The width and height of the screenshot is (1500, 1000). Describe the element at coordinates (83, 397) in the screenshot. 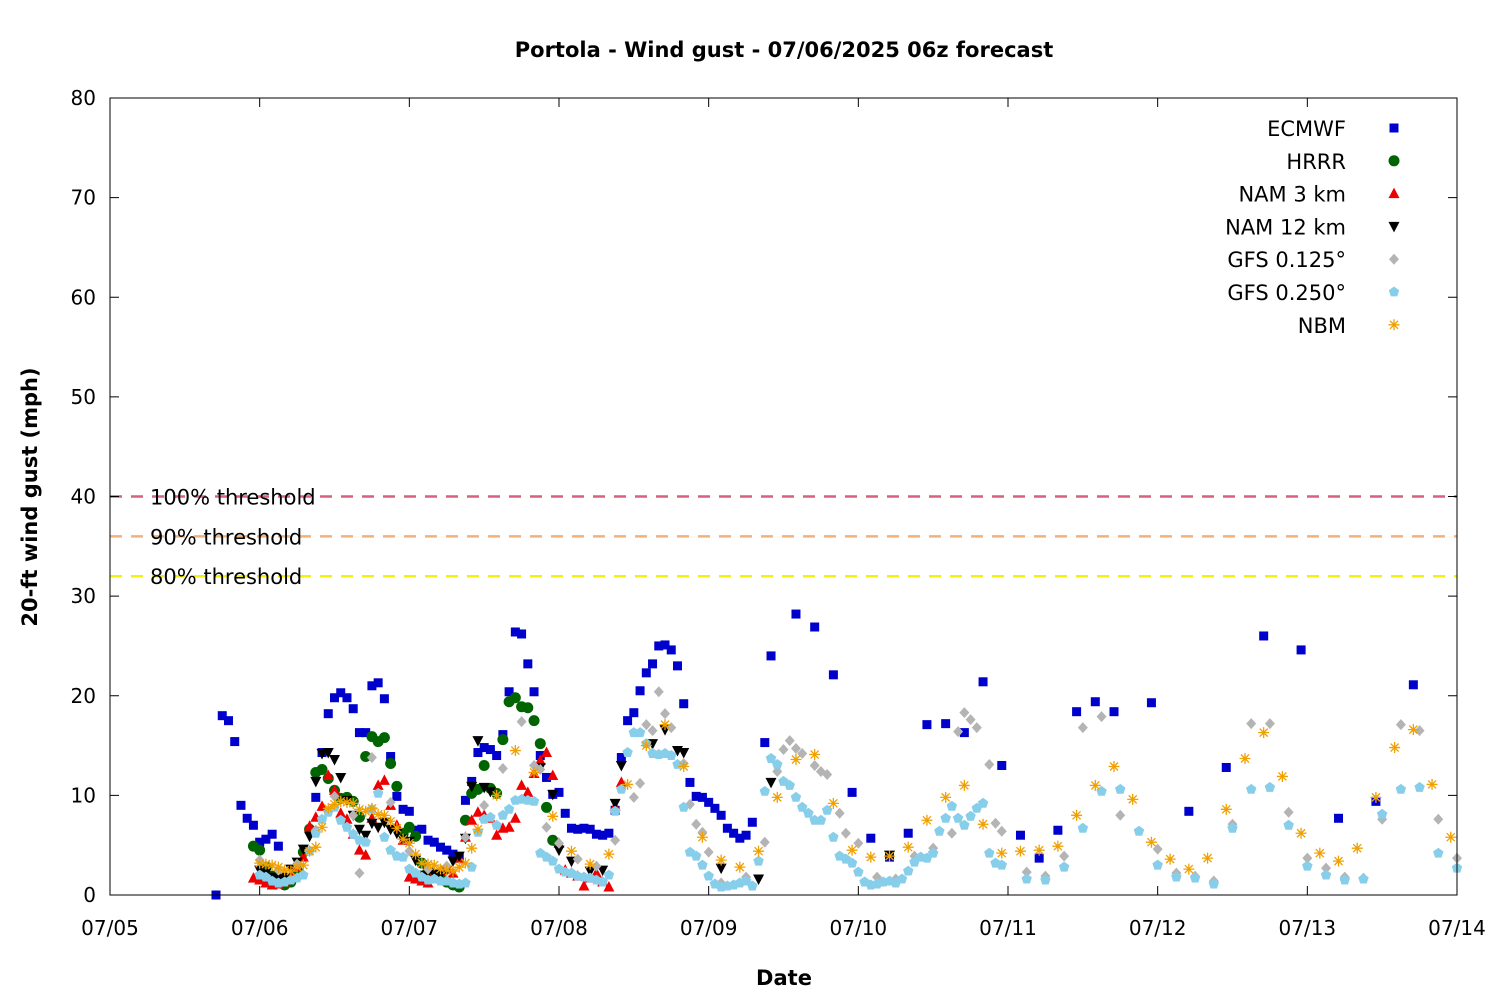

I see `y-tick-label: 50` at that location.